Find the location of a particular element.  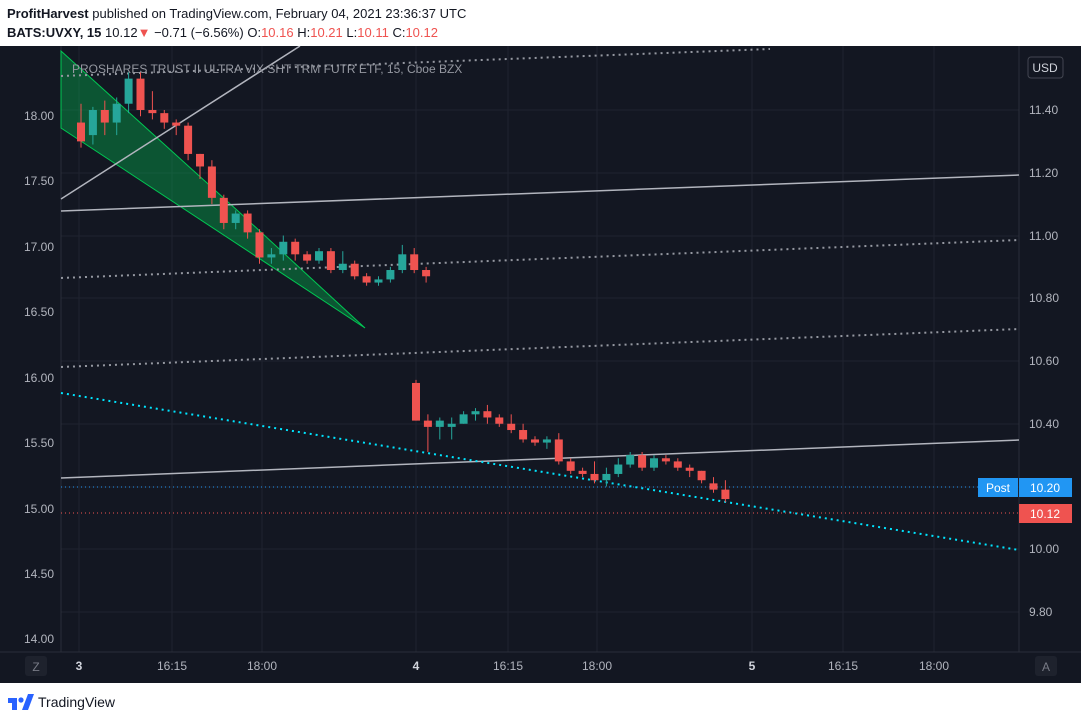

left-axis-tick: 16.00 is located at coordinates (39, 378).